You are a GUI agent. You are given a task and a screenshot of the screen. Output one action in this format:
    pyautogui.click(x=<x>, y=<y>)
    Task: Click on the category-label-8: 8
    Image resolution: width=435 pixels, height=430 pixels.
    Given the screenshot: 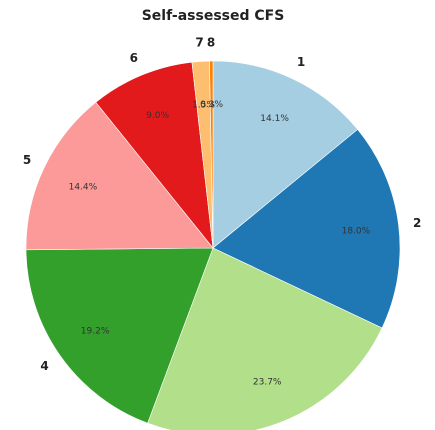 What is the action you would take?
    pyautogui.click(x=211, y=42)
    